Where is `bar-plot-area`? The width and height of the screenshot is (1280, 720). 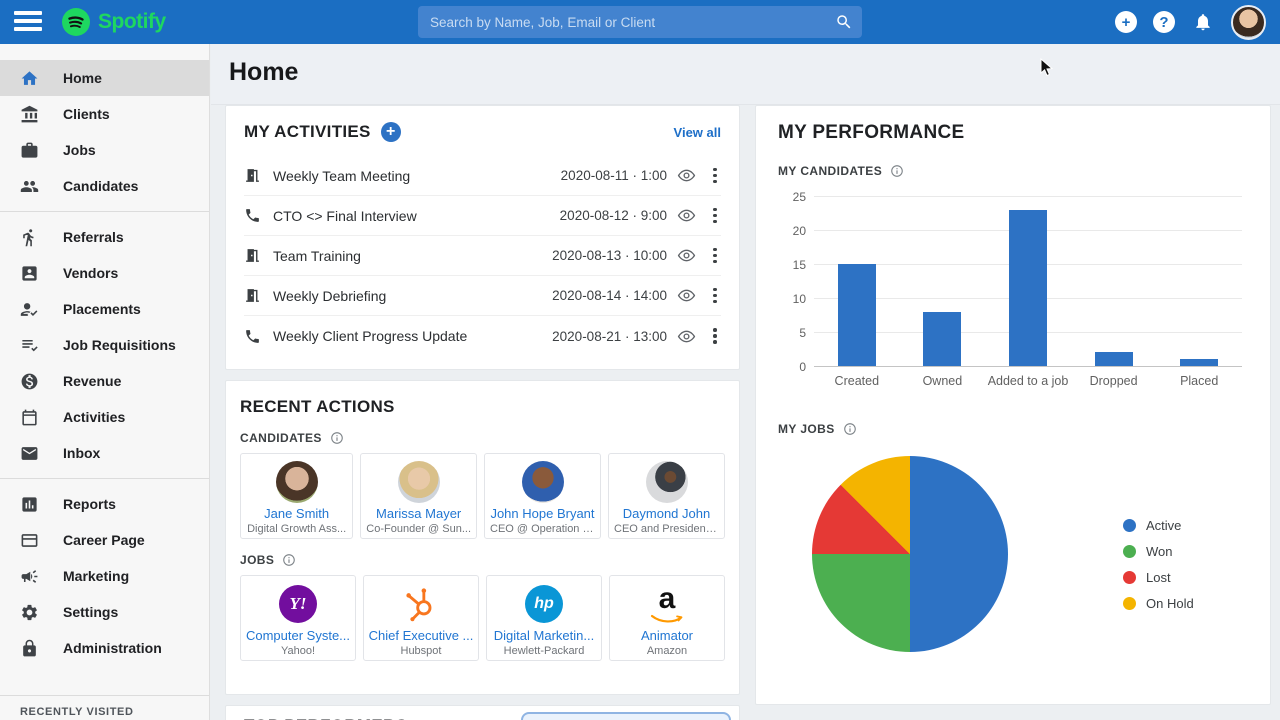 bar-plot-area is located at coordinates (1028, 281).